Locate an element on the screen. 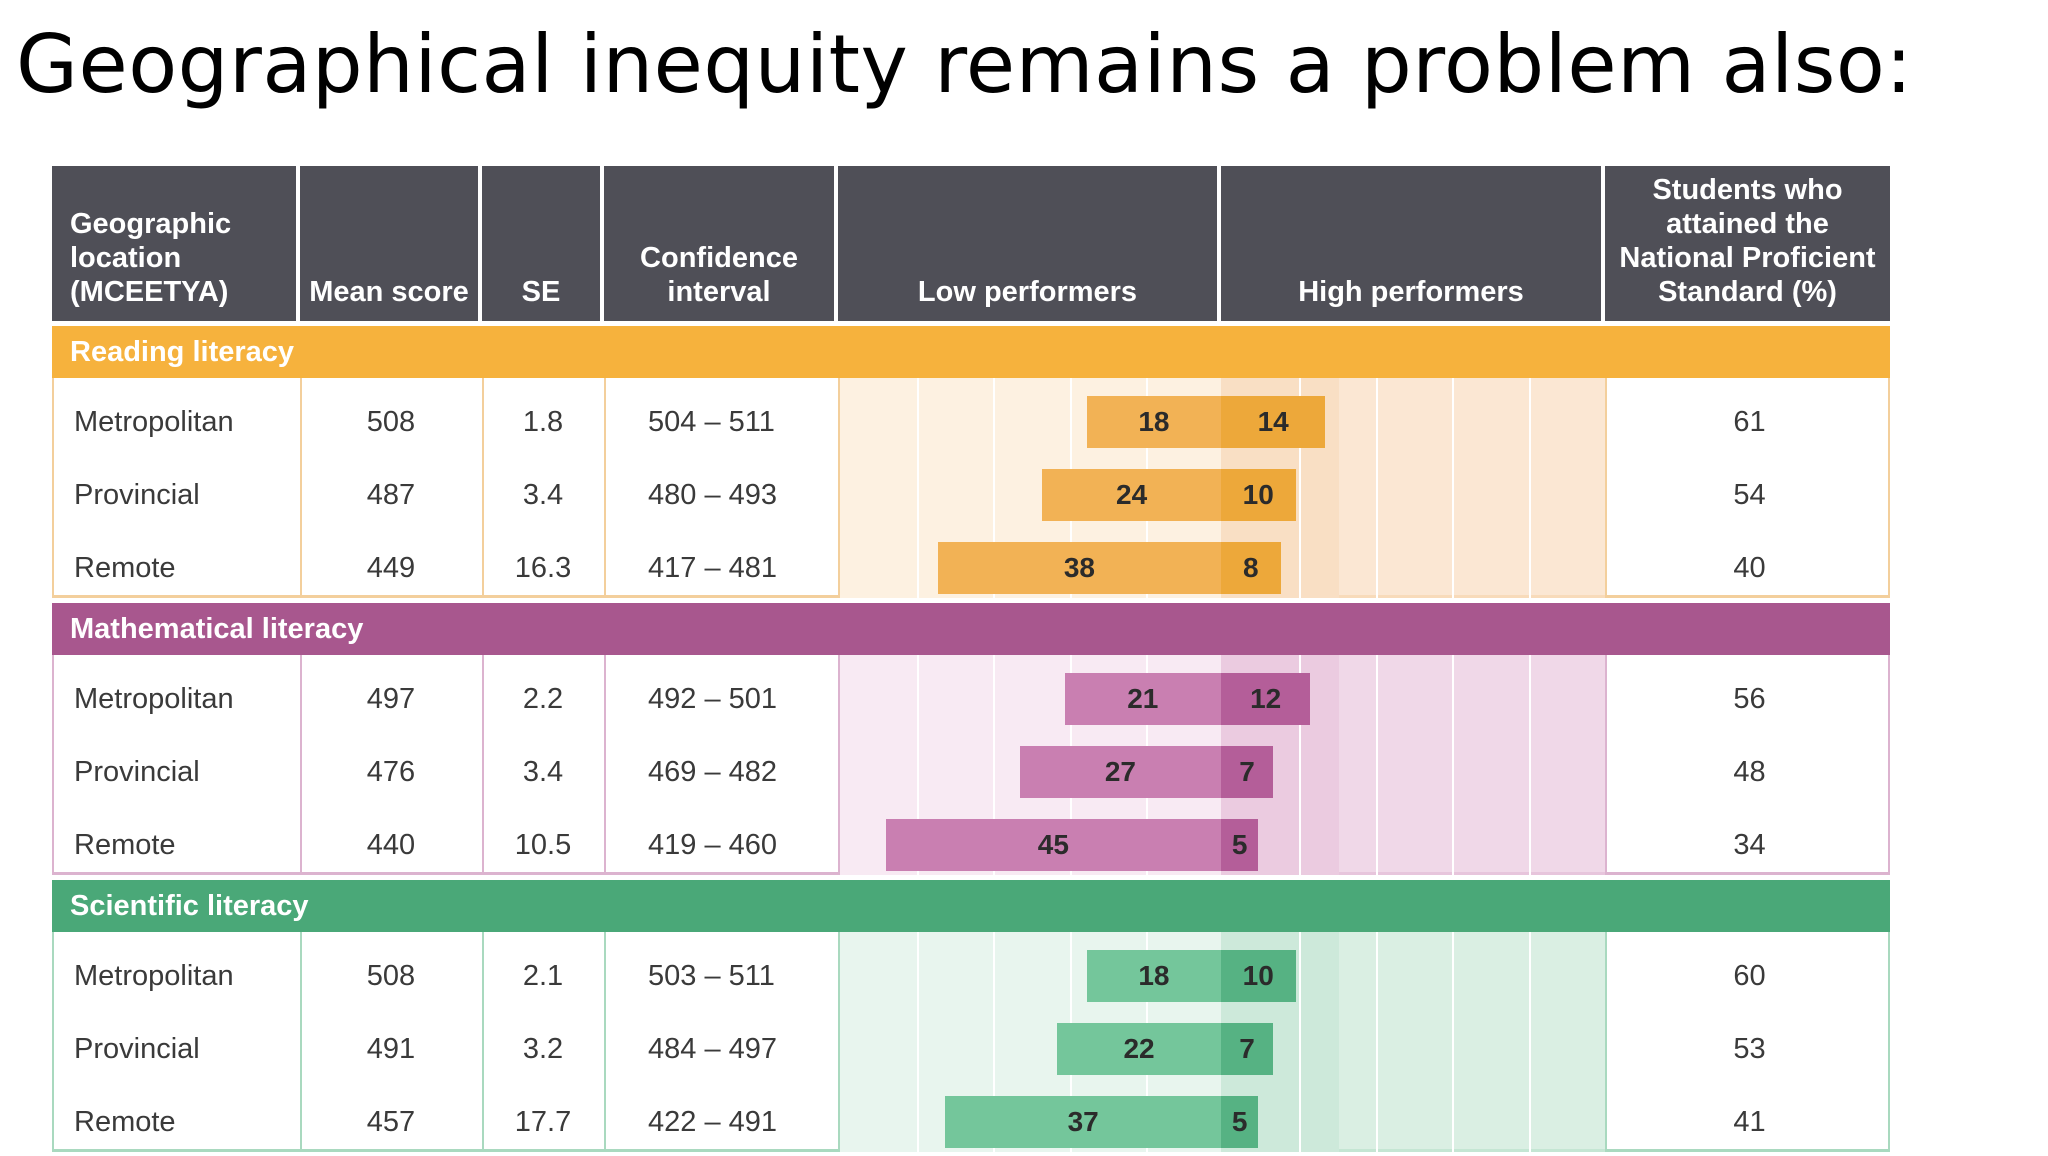 This screenshot has height=1156, width=2048. reading-row-provincial-cell-mean-score: 487 is located at coordinates (391, 495).